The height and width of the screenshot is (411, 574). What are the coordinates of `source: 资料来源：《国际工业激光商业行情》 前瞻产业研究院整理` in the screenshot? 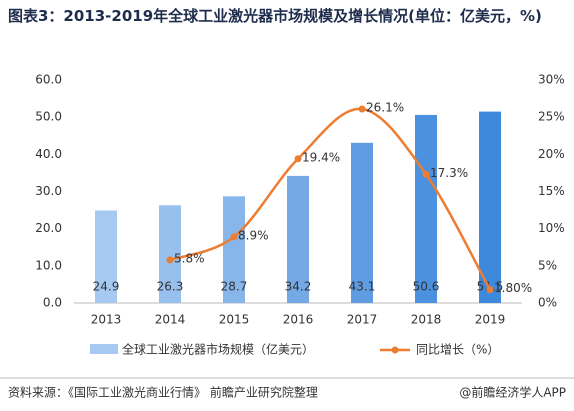 It's located at (163, 392).